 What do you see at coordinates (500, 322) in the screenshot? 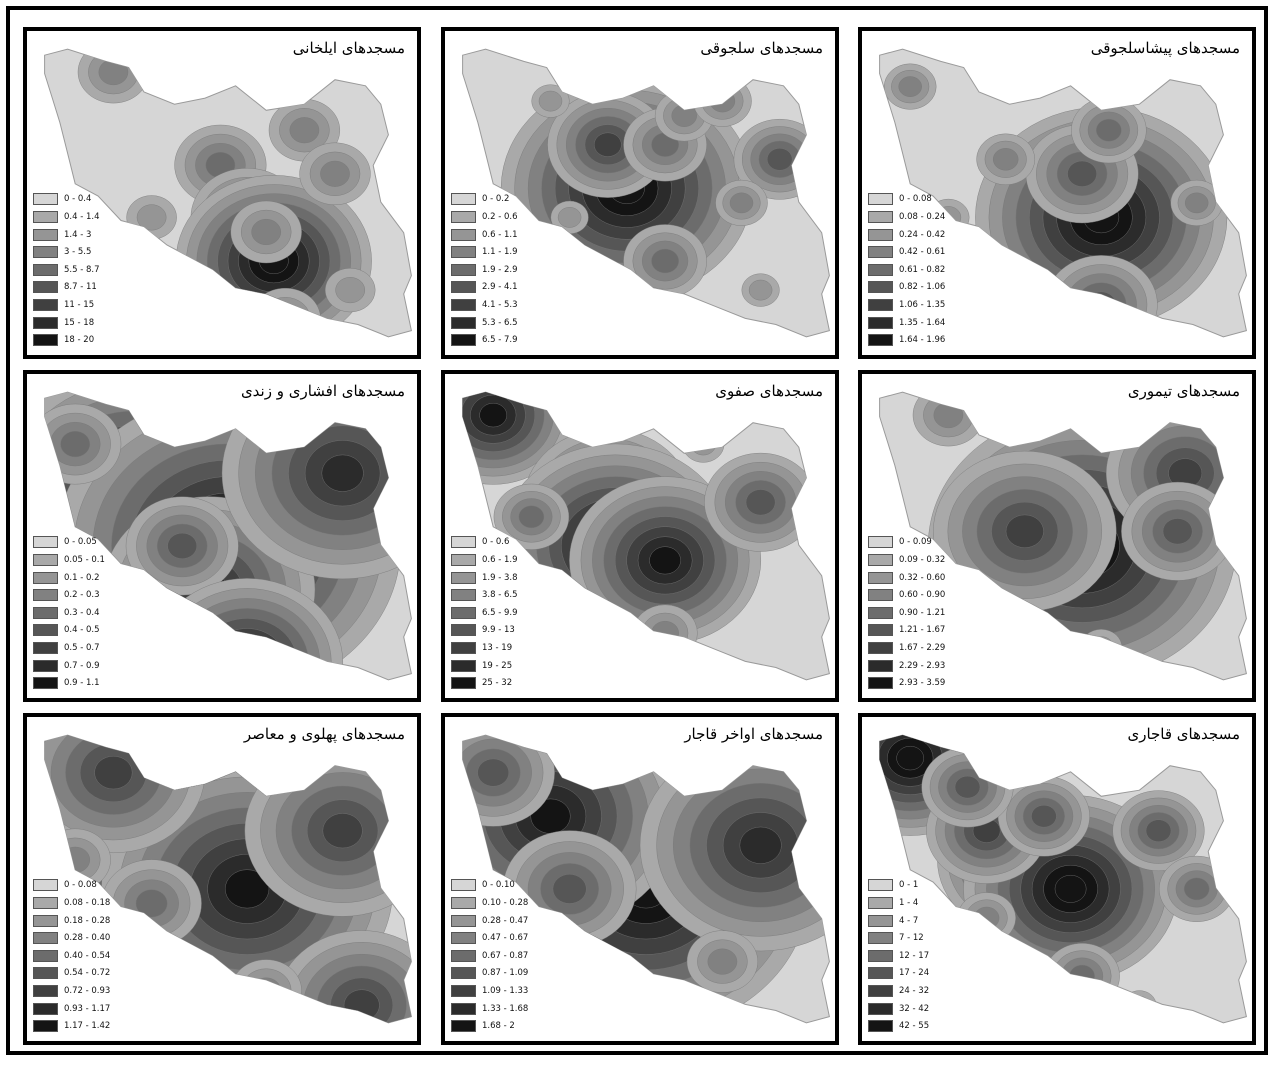
I see `legend-label: 5.3 - 6.5` at bounding box center [500, 322].